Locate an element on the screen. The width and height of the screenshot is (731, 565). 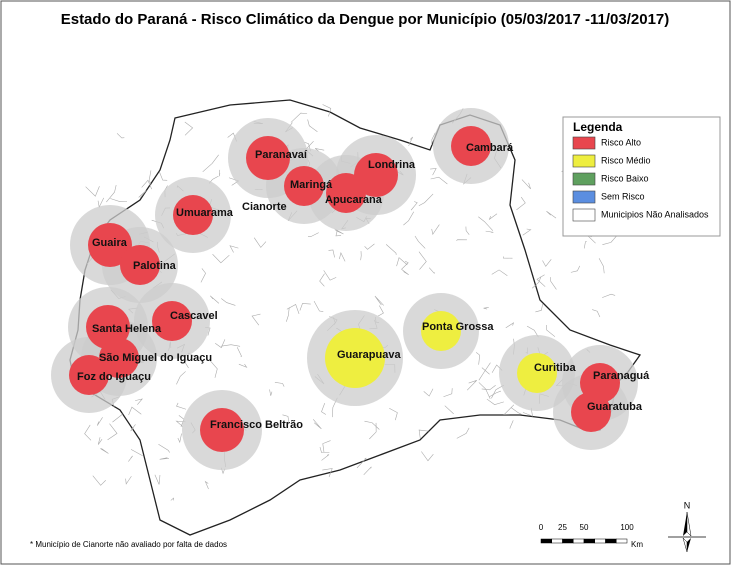
city-label: Santa Helena is located at coordinates (127, 329).